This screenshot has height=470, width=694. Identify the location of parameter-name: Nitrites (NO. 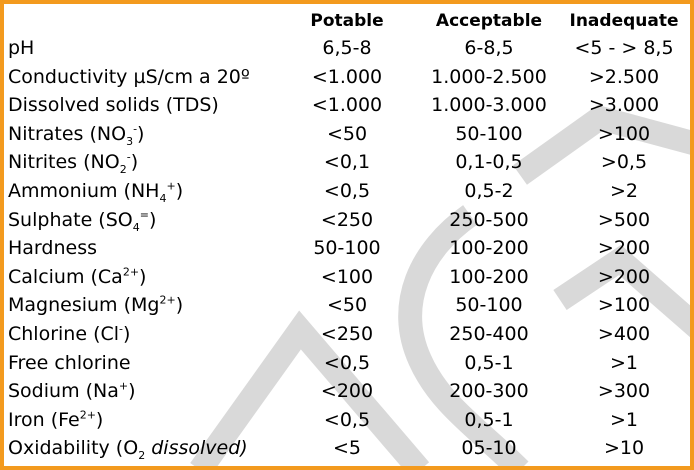
(64, 162).